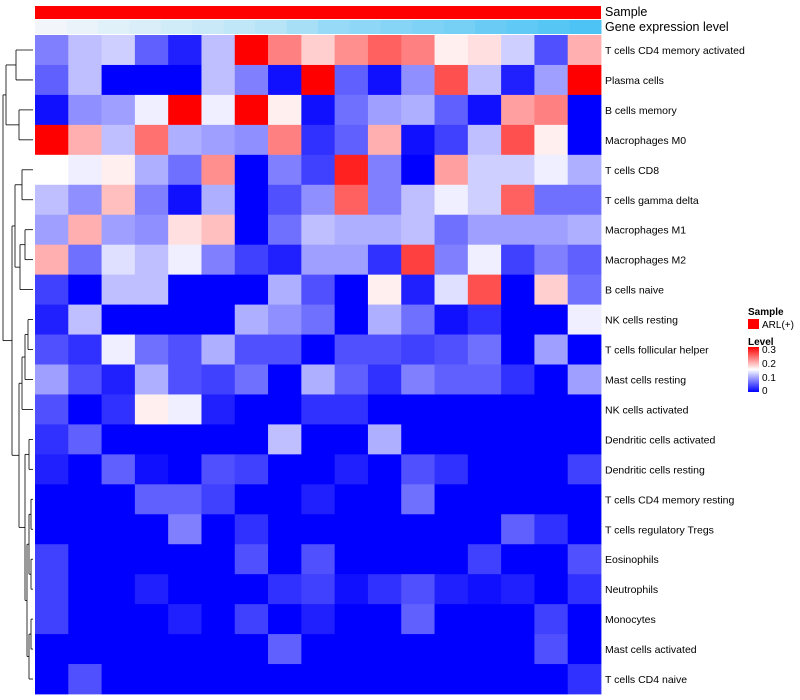  What do you see at coordinates (318, 27) in the screenshot?
I see `gene-expression-annotation-track` at bounding box center [318, 27].